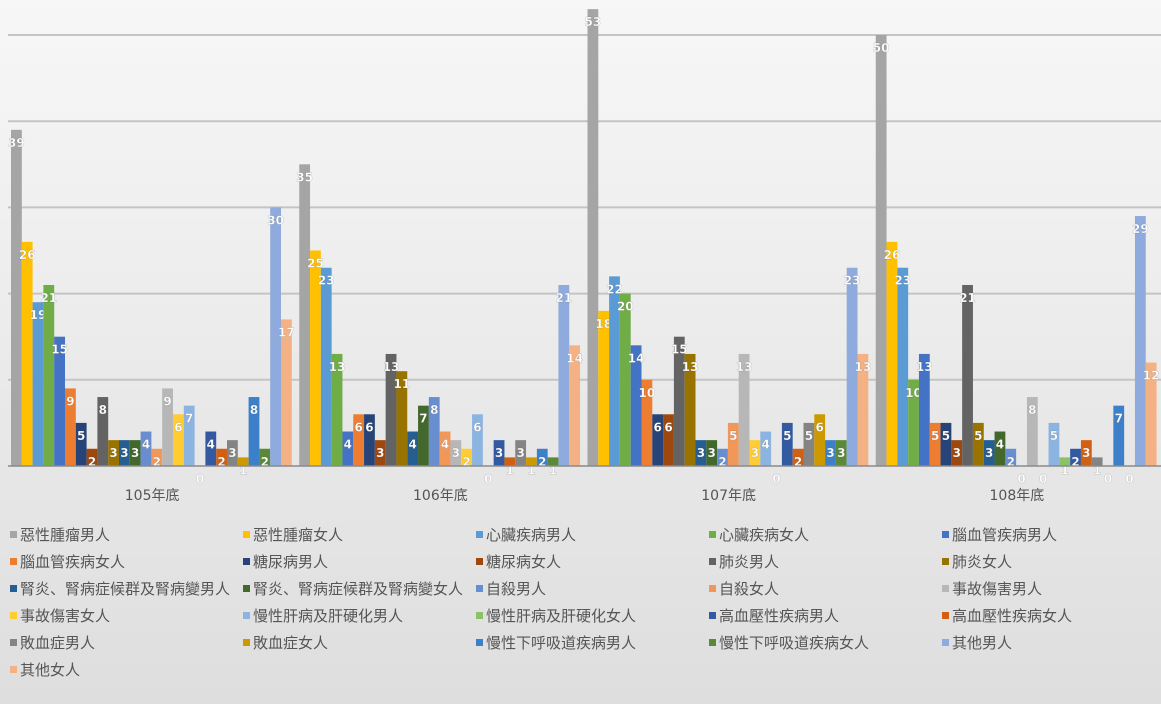  What do you see at coordinates (58, 642) in the screenshot?
I see `legend-label: 敗血症男人` at bounding box center [58, 642].